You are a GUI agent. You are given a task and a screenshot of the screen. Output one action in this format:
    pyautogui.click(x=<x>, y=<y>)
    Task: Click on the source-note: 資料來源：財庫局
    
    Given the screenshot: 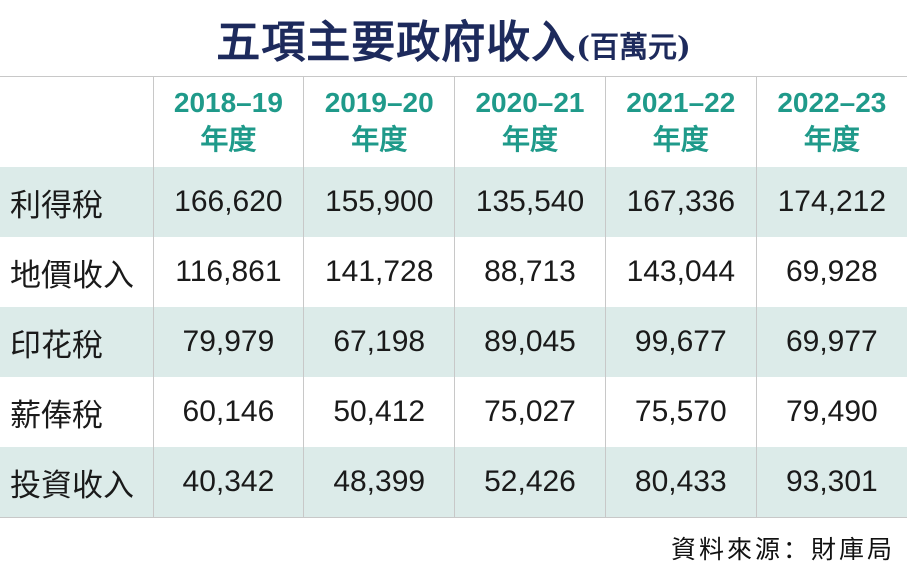 What is the action you would take?
    pyautogui.click(x=782, y=549)
    